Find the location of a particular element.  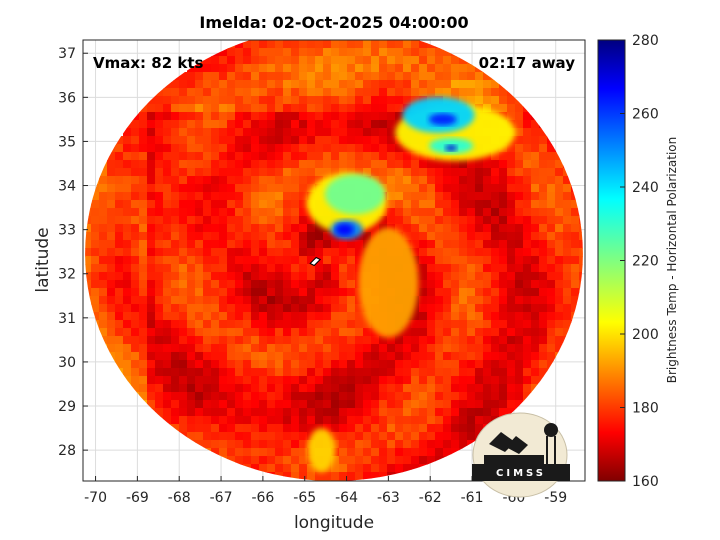

x-tick-label-6: -64 is located at coordinates (346, 498).